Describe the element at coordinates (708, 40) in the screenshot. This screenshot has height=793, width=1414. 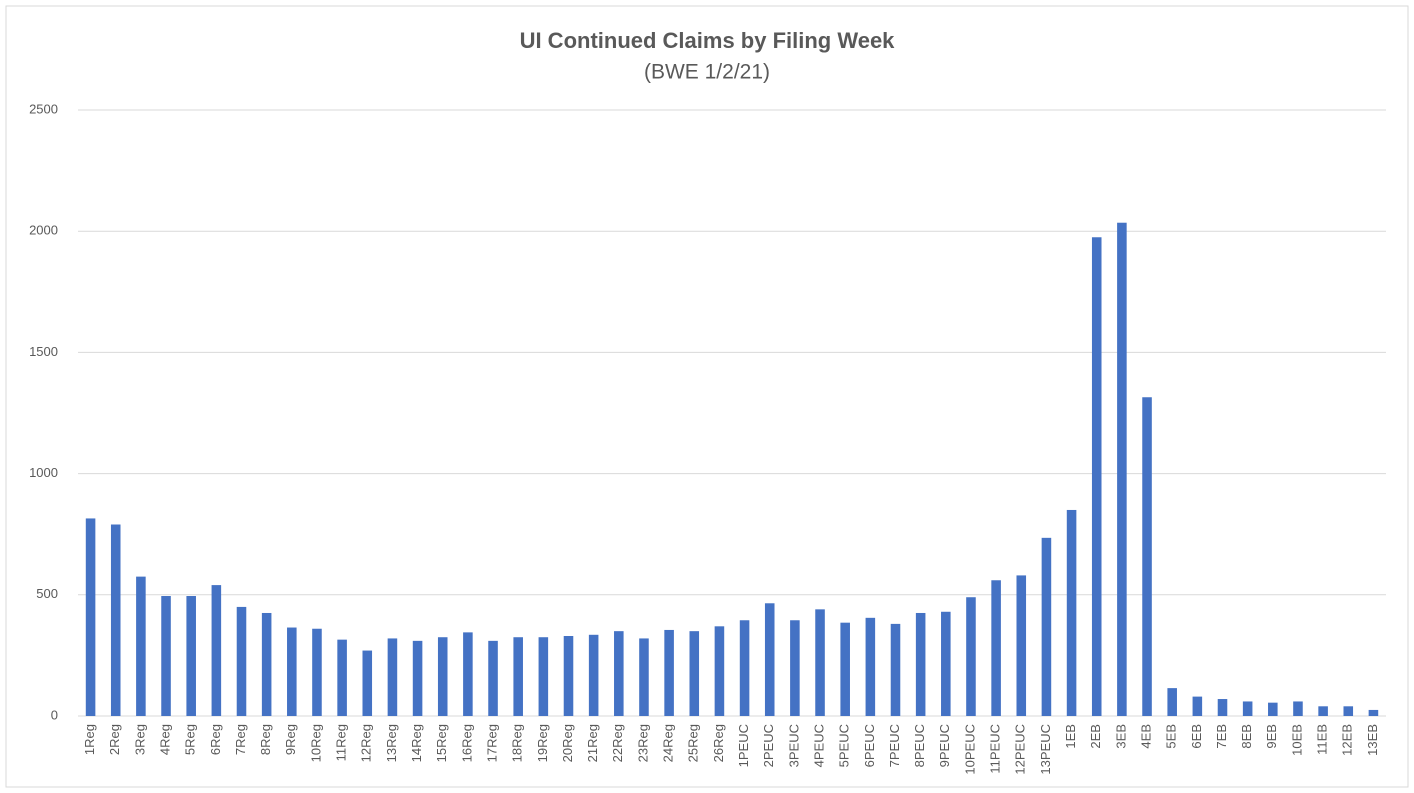
I see `chart-title: UI Continued Claims by Filing Week` at that location.